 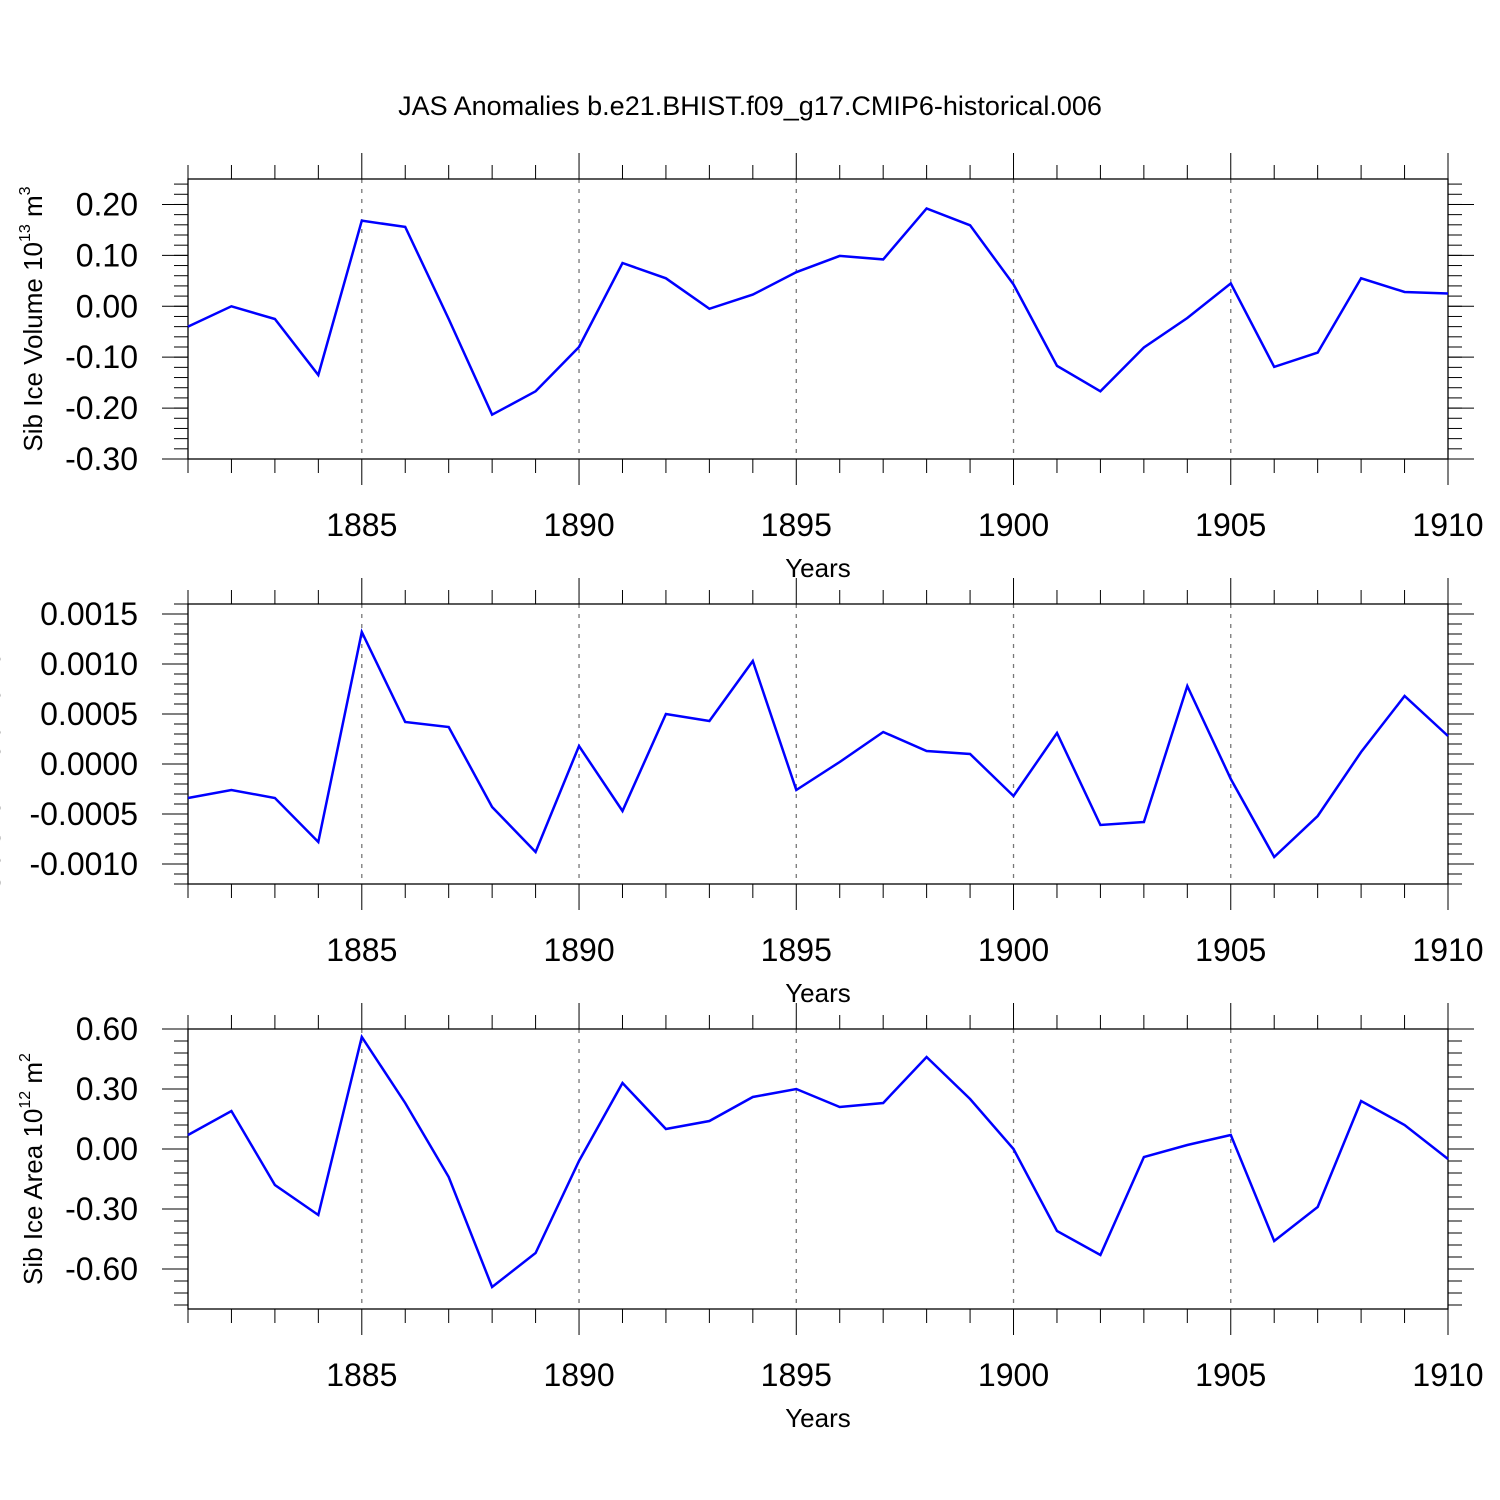 What do you see at coordinates (101, 357) in the screenshot?
I see `y-tick-label: -0.10` at bounding box center [101, 357].